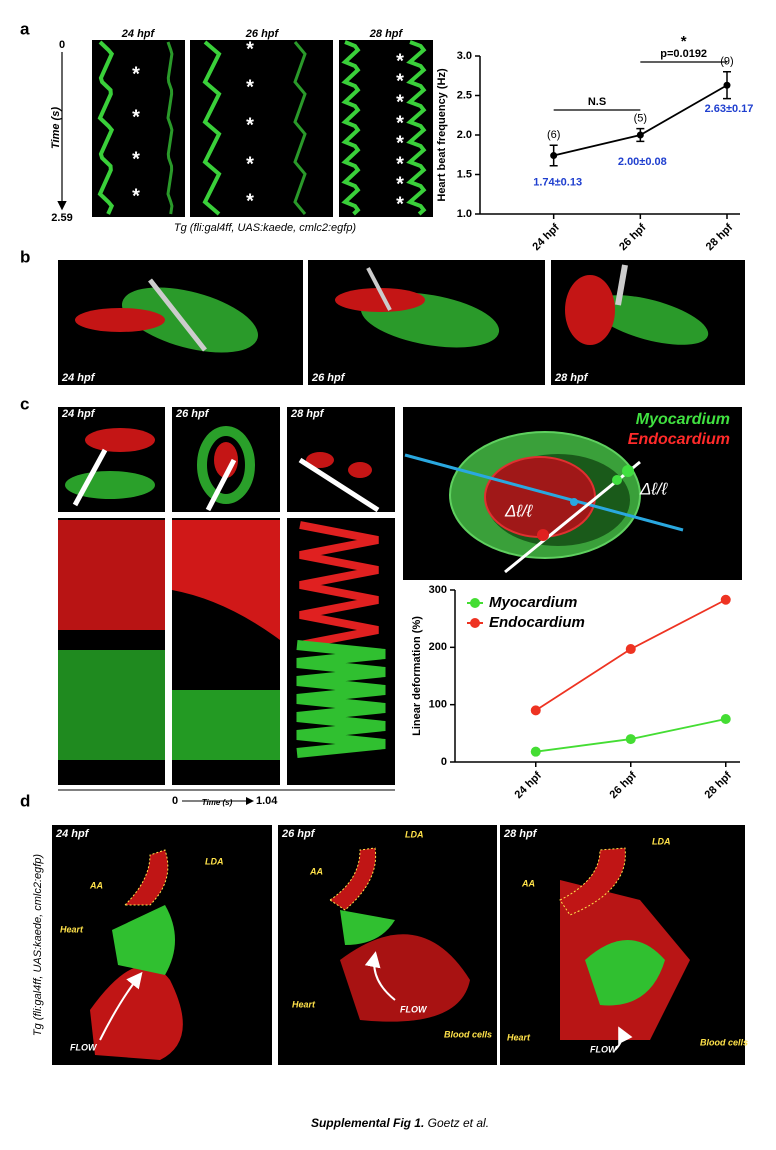  Describe the element at coordinates (683, 419) in the screenshot. I see `diagram-label: Myocardium` at that location.